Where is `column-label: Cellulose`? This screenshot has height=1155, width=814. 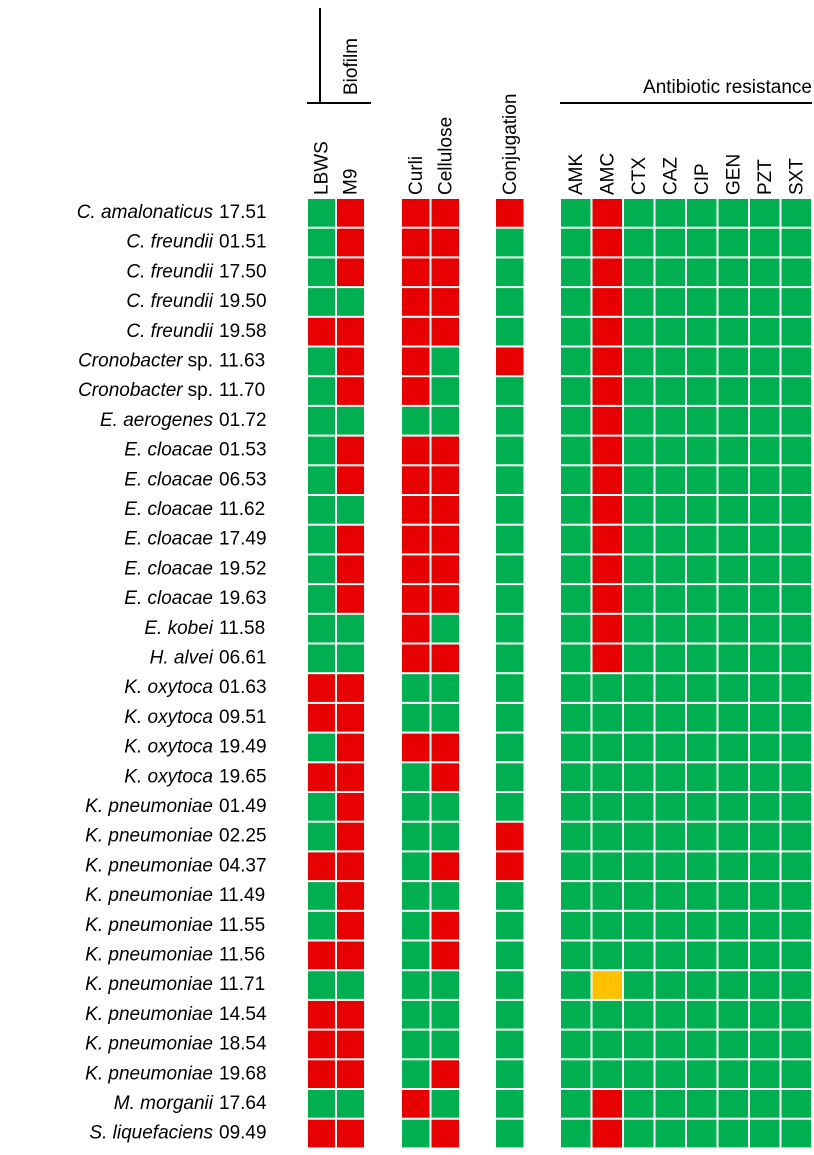 column-label: Cellulose is located at coordinates (445, 156).